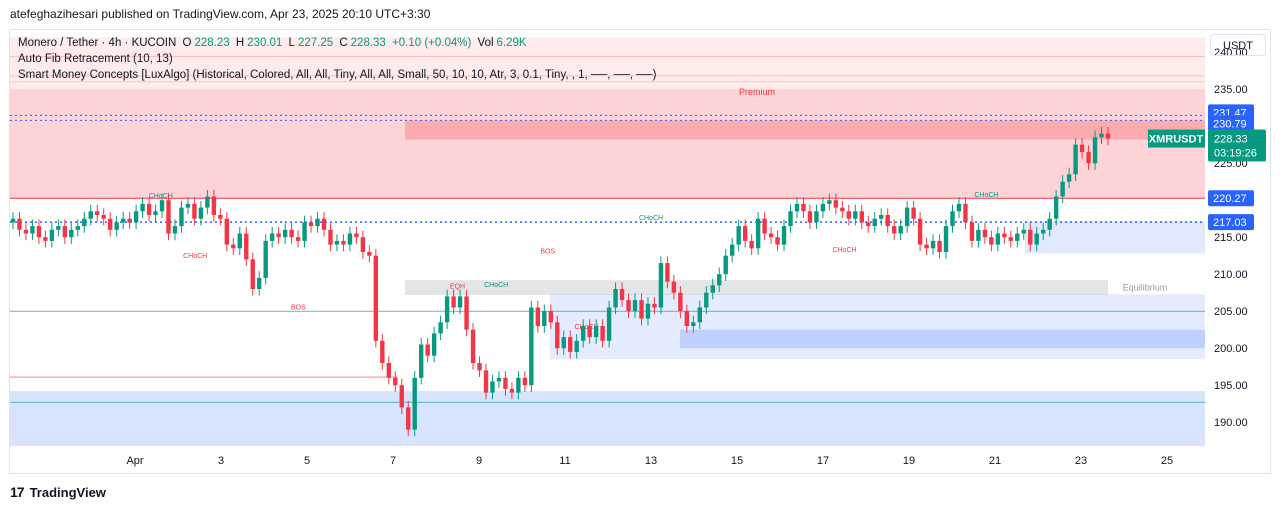  I want to click on time-axis: Apr 3 5 7 9 11 13 15 17 19 21 23 25, so click(649, 461).